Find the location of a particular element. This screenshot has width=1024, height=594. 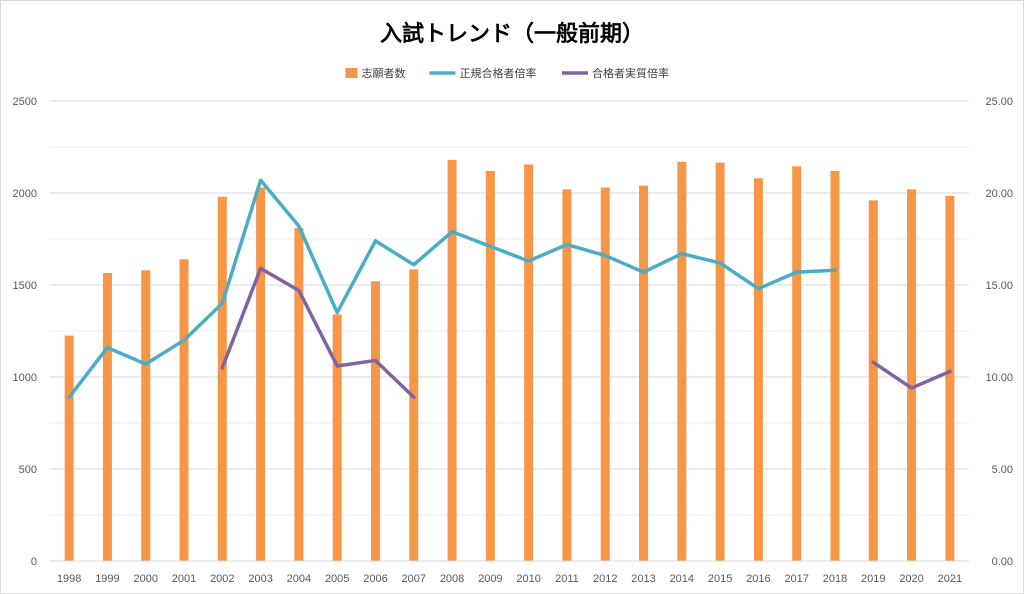

x-tick-label: 2009 is located at coordinates (490, 579).